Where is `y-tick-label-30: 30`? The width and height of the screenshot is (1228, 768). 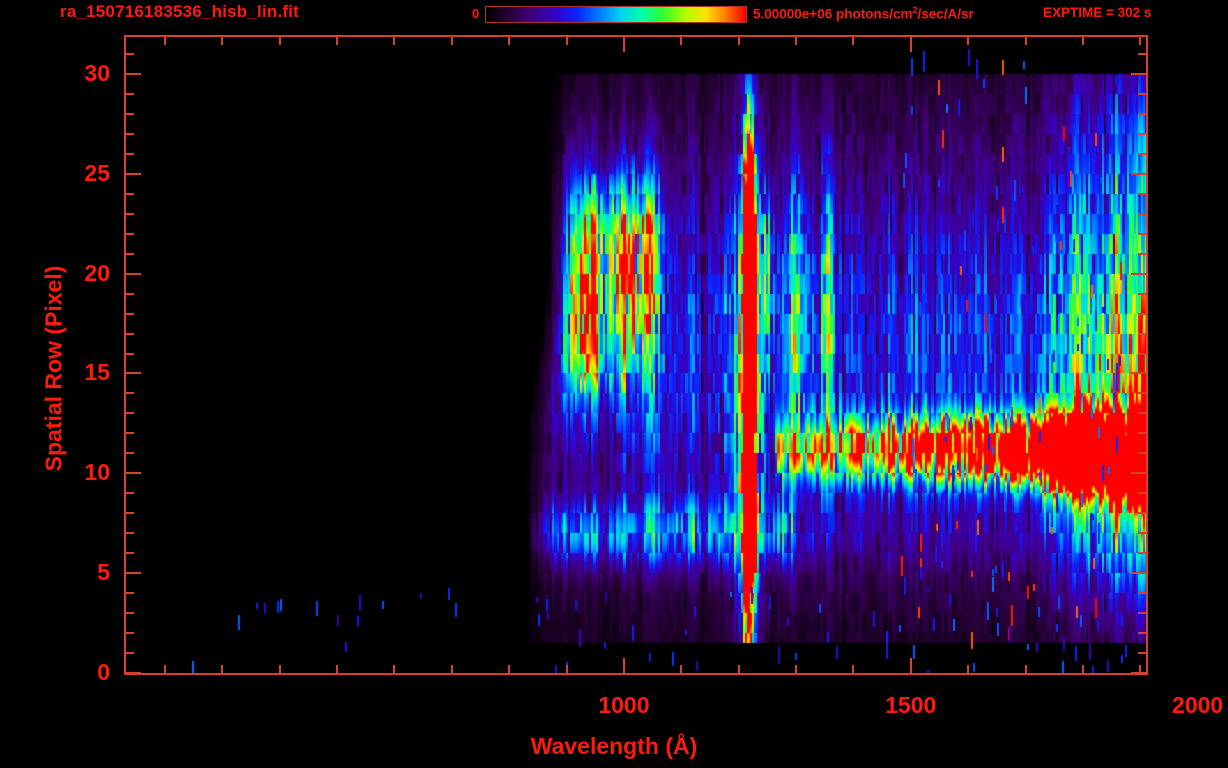 y-tick-label-30: 30 is located at coordinates (97, 72).